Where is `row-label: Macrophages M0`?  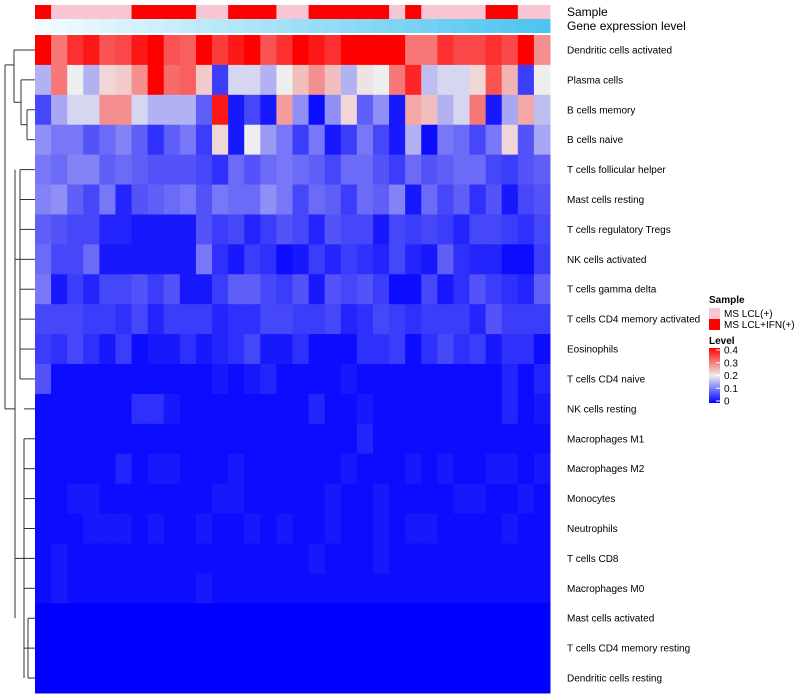 row-label: Macrophages M0 is located at coordinates (606, 589).